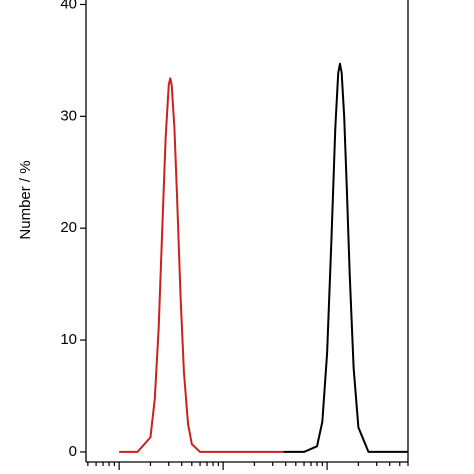  Describe the element at coordinates (68, 227) in the screenshot. I see `y-tick-label: 20` at that location.